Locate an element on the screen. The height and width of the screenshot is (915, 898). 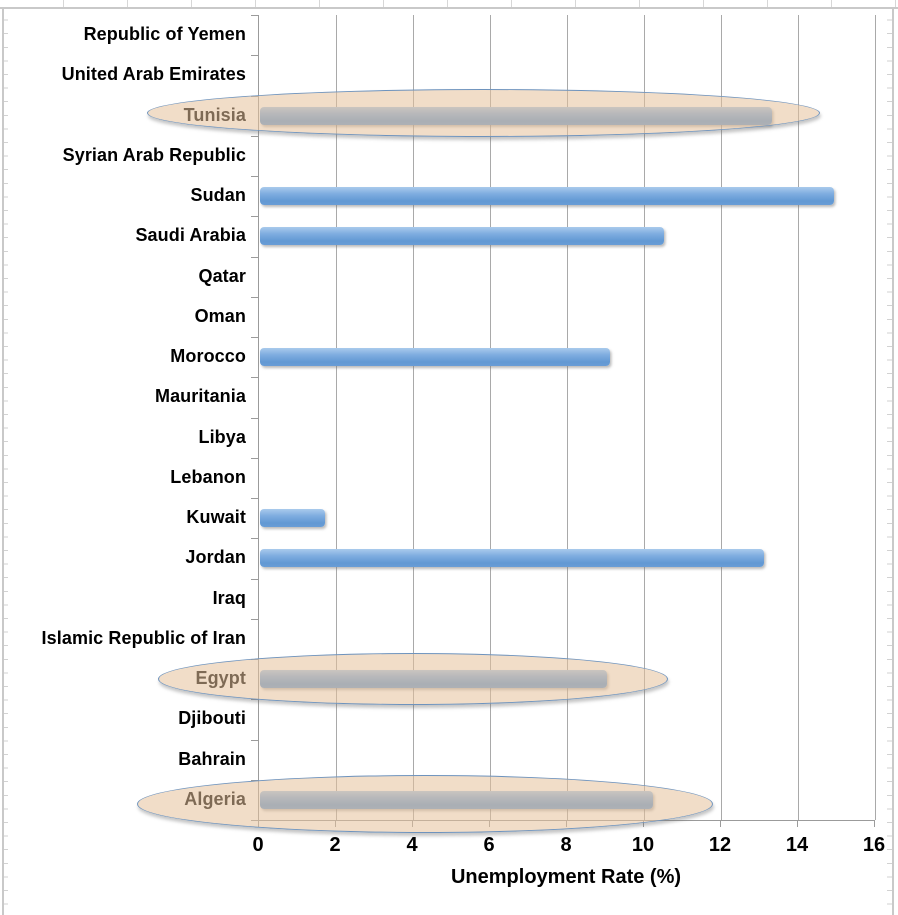
category-label-united-arab-emirates: United Arab Emirates is located at coordinates (153, 74).